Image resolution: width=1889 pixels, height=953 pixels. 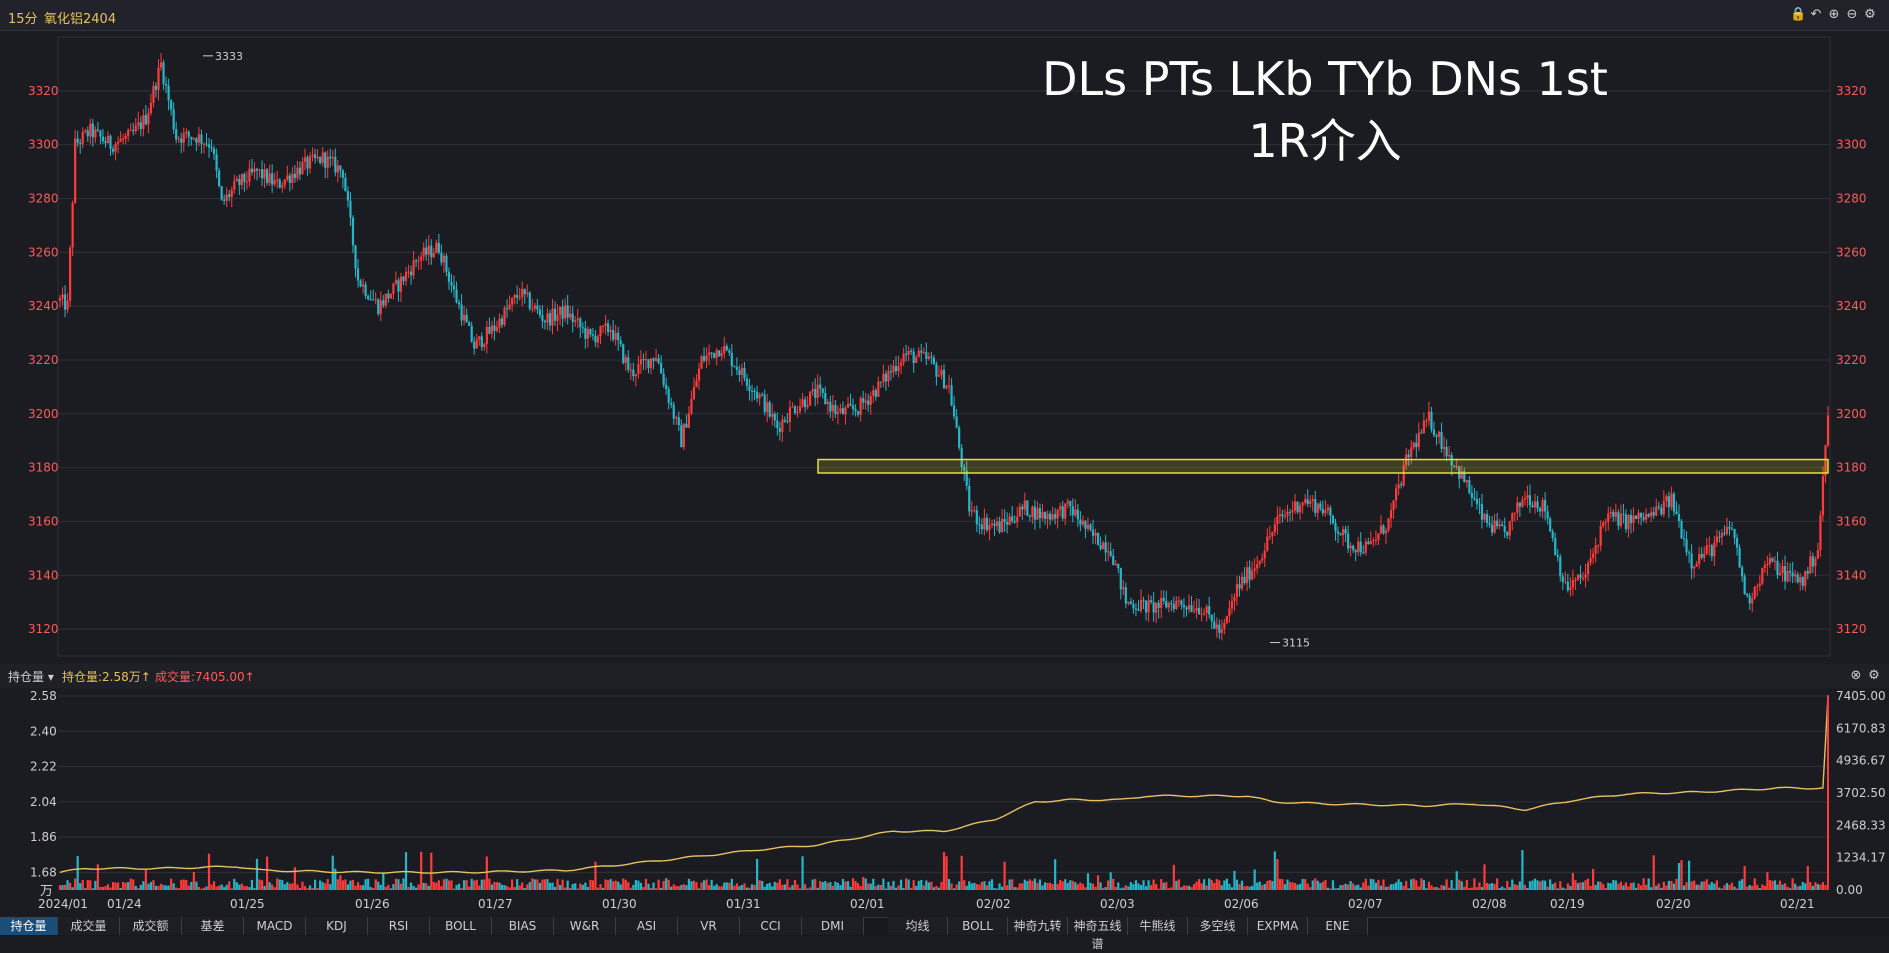 I want to click on indicator-tab-10: ASI, so click(x=647, y=926).